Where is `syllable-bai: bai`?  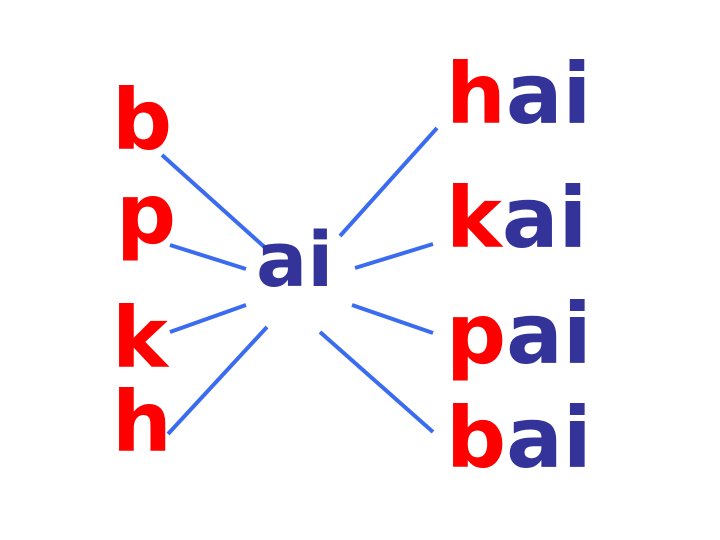
syllable-bai: bai is located at coordinates (519, 438).